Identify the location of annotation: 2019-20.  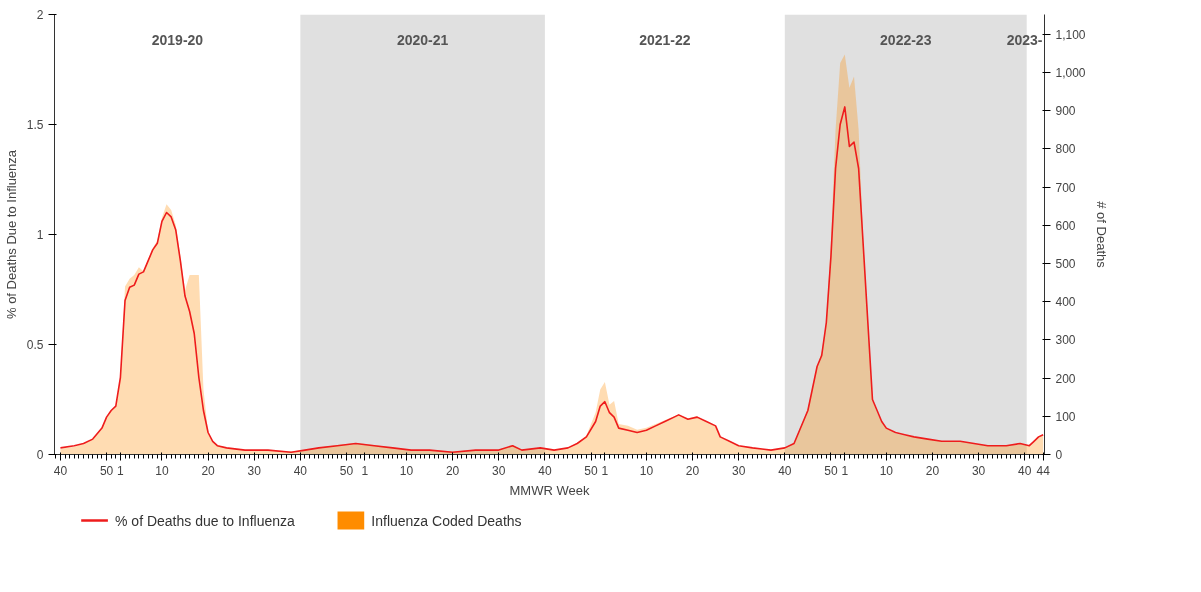
(177, 39).